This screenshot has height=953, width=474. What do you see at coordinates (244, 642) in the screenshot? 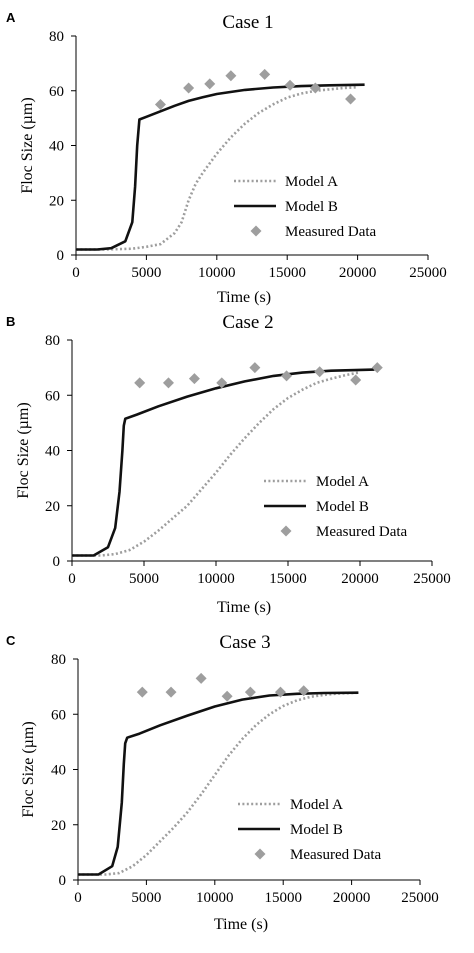
I see `chart-title: Case 3` at bounding box center [244, 642].